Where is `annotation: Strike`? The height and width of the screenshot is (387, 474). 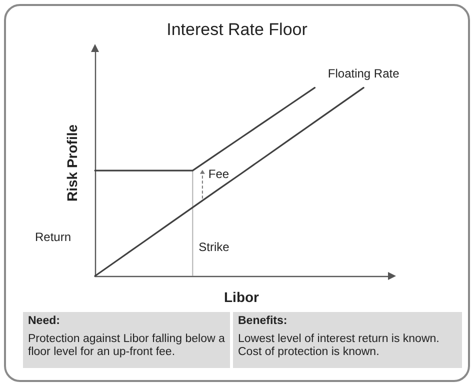 annotation: Strike is located at coordinates (214, 247).